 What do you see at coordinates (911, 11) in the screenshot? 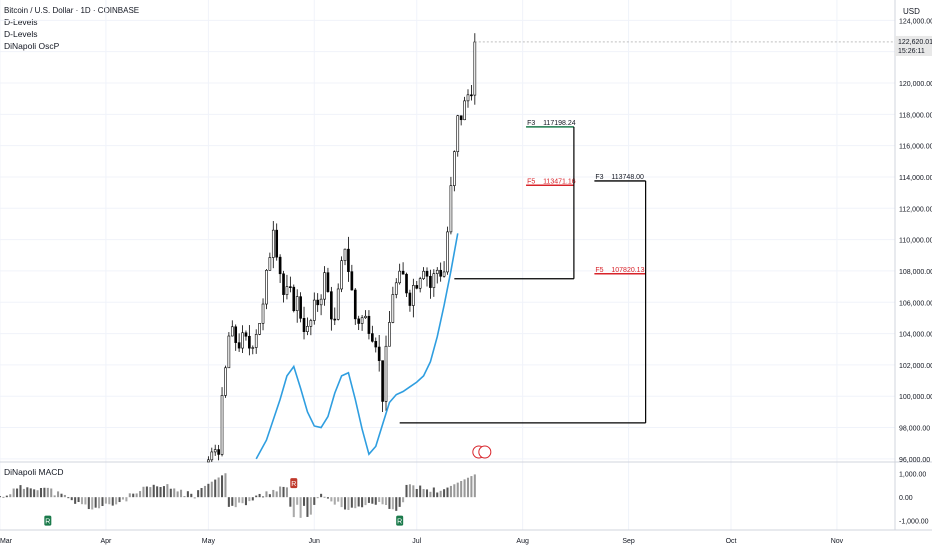
I see `currency-label: USD` at bounding box center [911, 11].